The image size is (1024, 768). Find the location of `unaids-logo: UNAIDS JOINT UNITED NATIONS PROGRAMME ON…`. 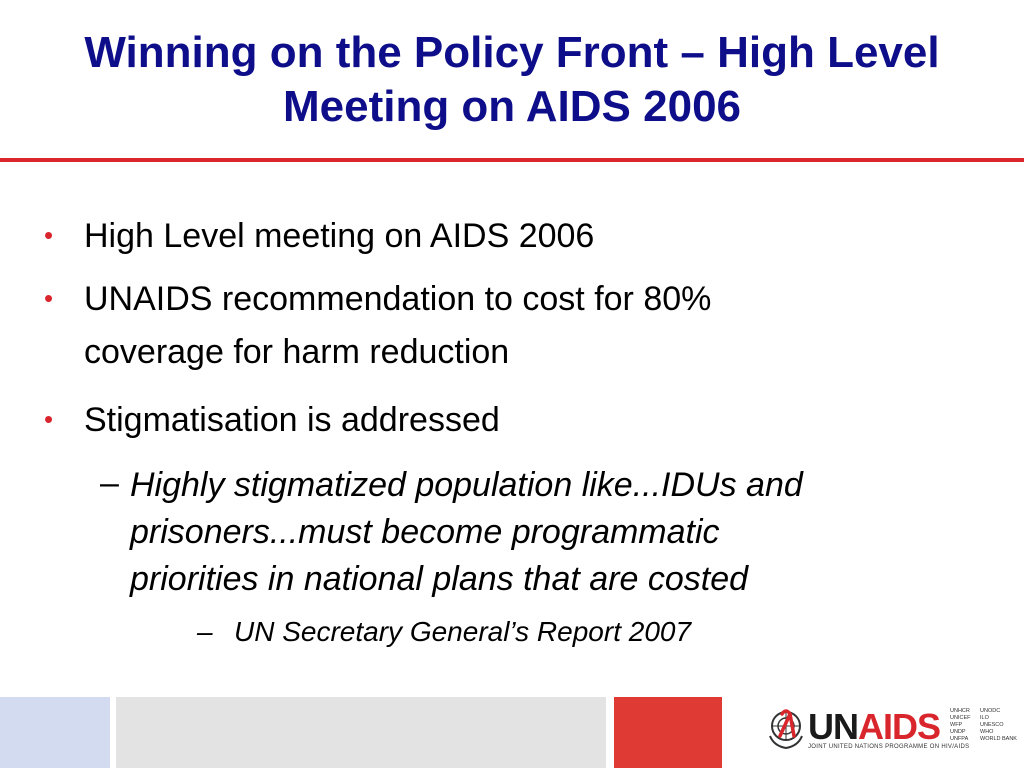

unaids-logo: UNAIDS JOINT UNITED NATIONS PROGRAMME ON… is located at coordinates (892, 730).